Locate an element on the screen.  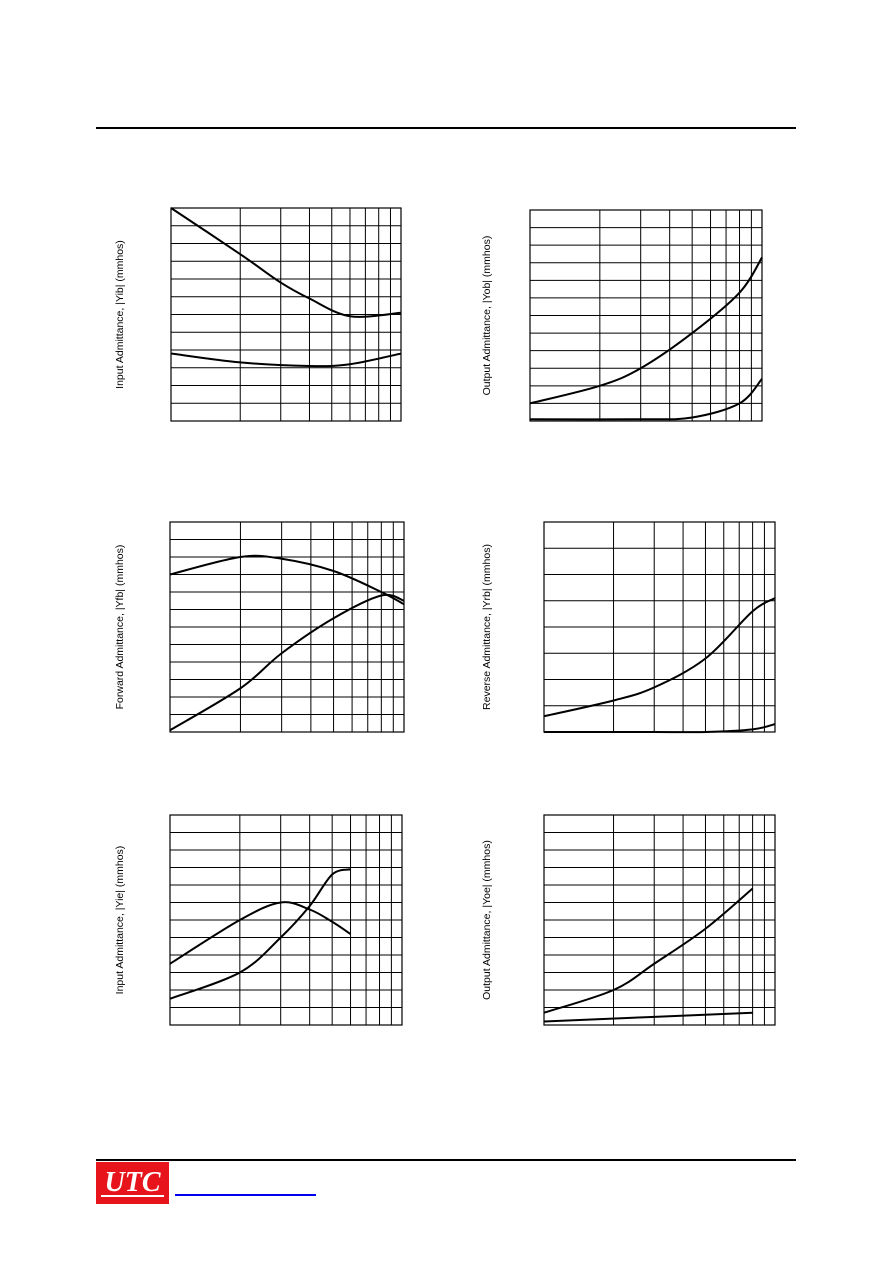
chart-3: Forward Admittance, |Yfb| (mmhos) is located at coordinates (259, 627).